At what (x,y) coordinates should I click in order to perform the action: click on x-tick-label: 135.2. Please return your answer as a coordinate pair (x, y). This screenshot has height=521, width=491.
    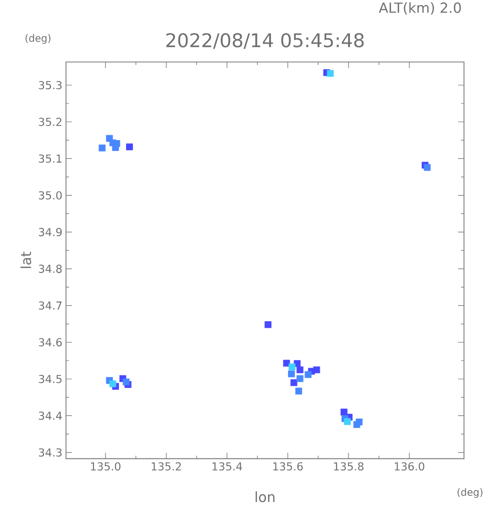
    Looking at the image, I should click on (166, 466).